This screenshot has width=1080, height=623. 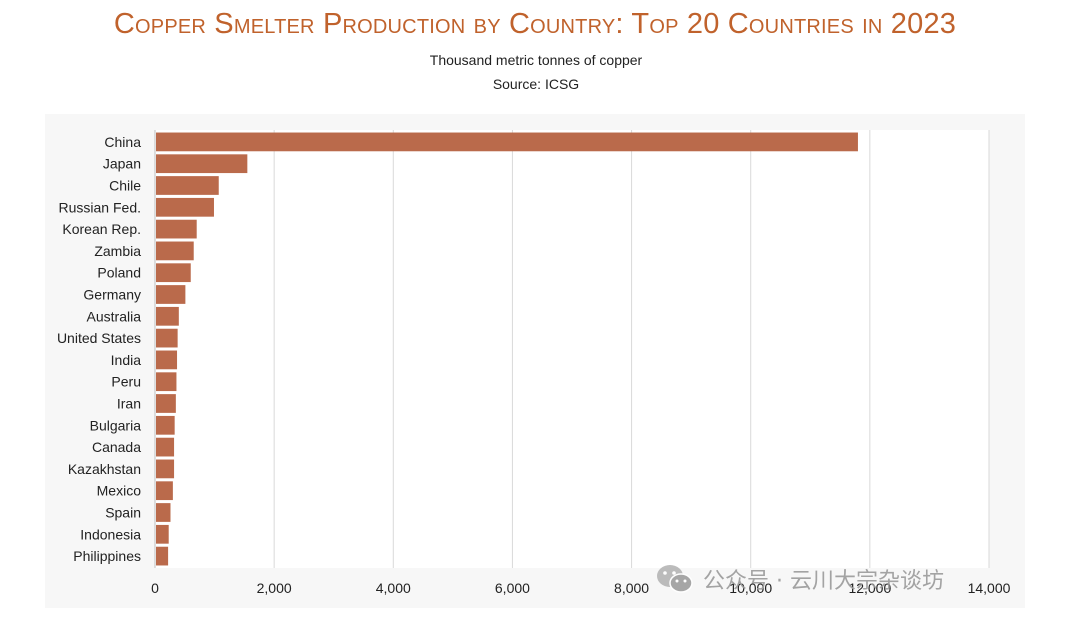 What do you see at coordinates (129, 404) in the screenshot?
I see `category-label: Iran` at bounding box center [129, 404].